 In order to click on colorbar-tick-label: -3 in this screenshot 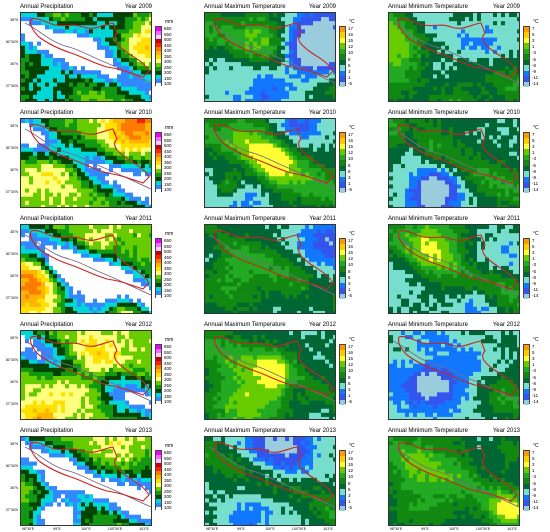, I will do `click(534, 371)`.